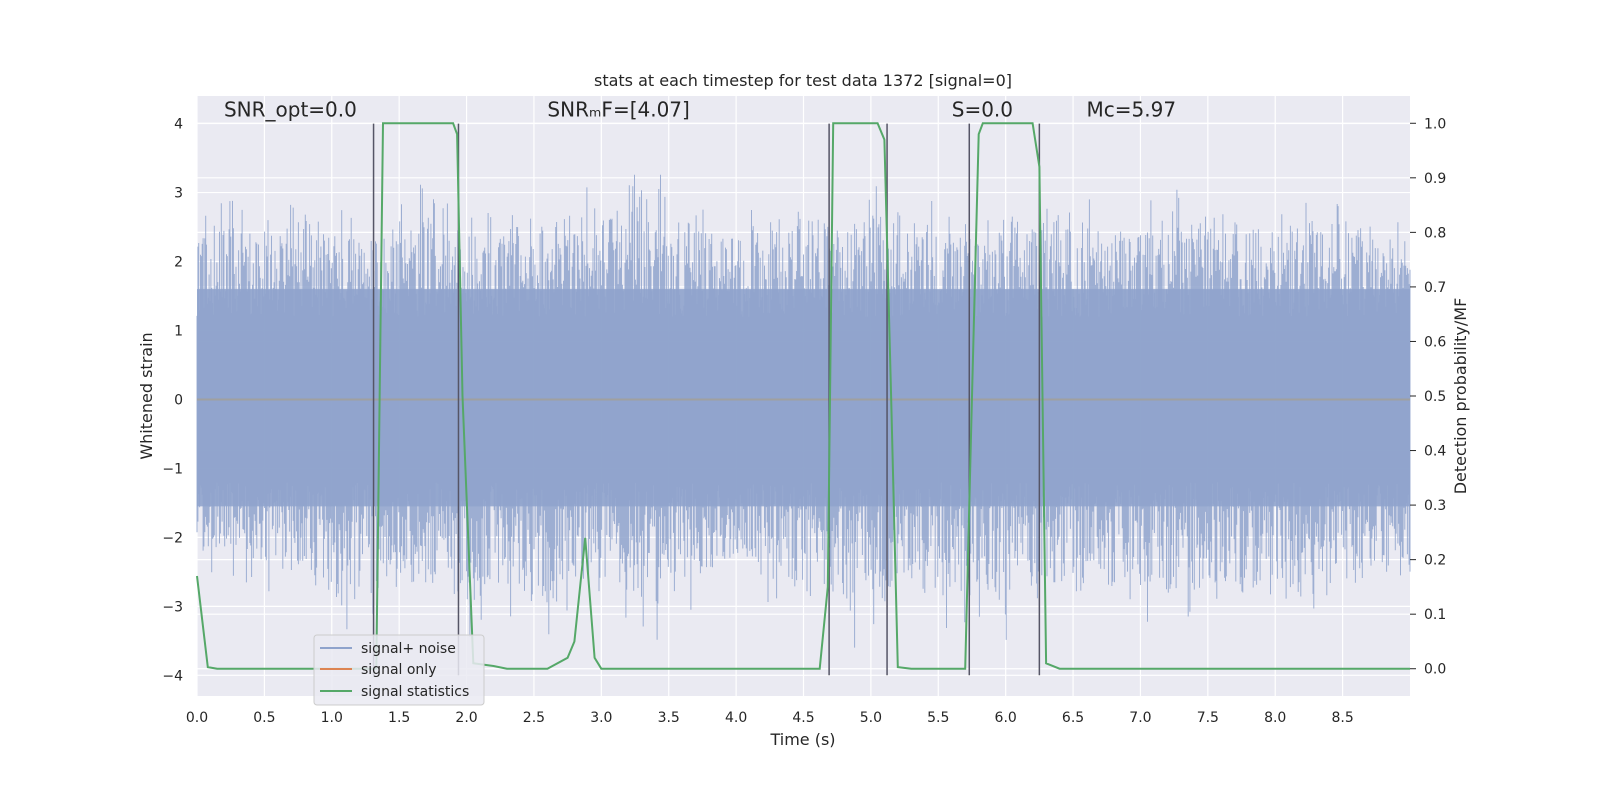  What do you see at coordinates (1132, 110) in the screenshot?
I see `annotation-3: Mᴄ=5.97` at bounding box center [1132, 110].